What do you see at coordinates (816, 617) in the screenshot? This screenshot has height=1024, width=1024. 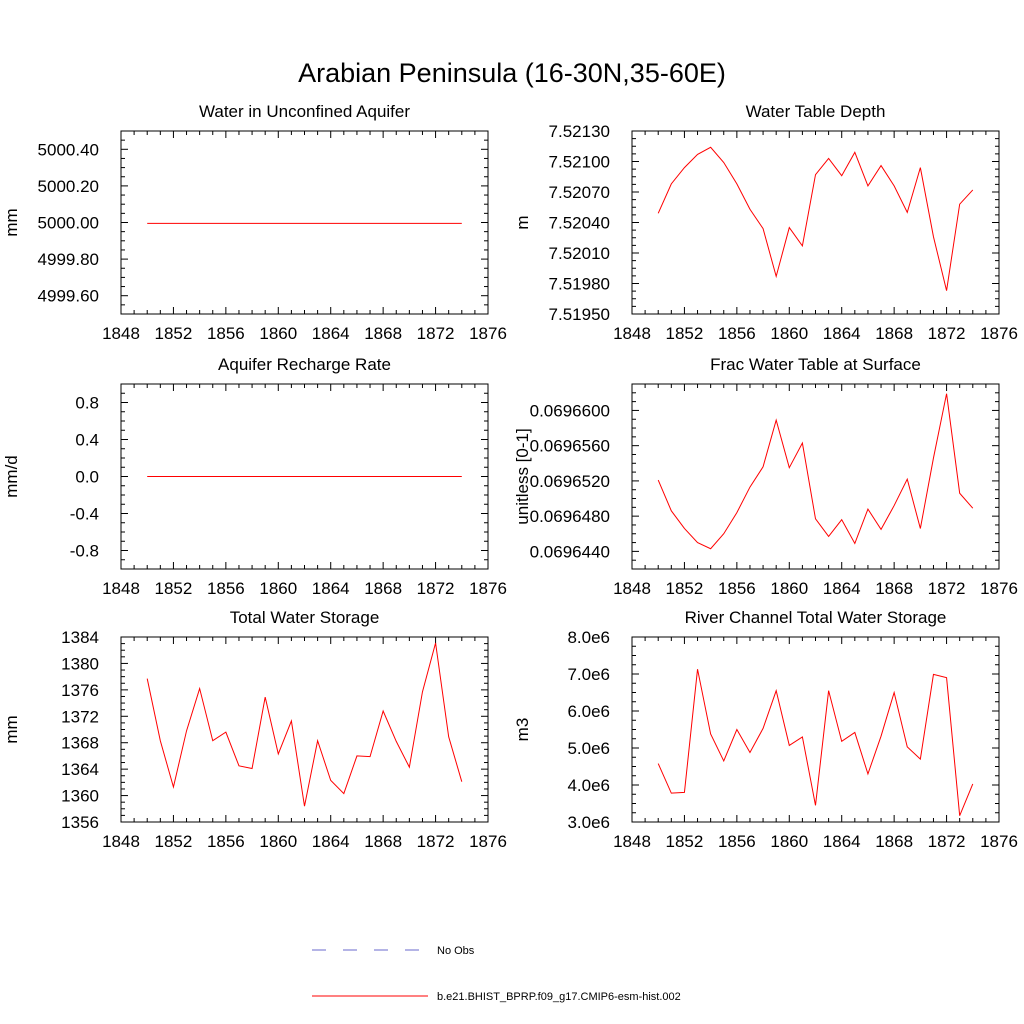 I see `chart-title: River Channel Total Water Storage` at bounding box center [816, 617].